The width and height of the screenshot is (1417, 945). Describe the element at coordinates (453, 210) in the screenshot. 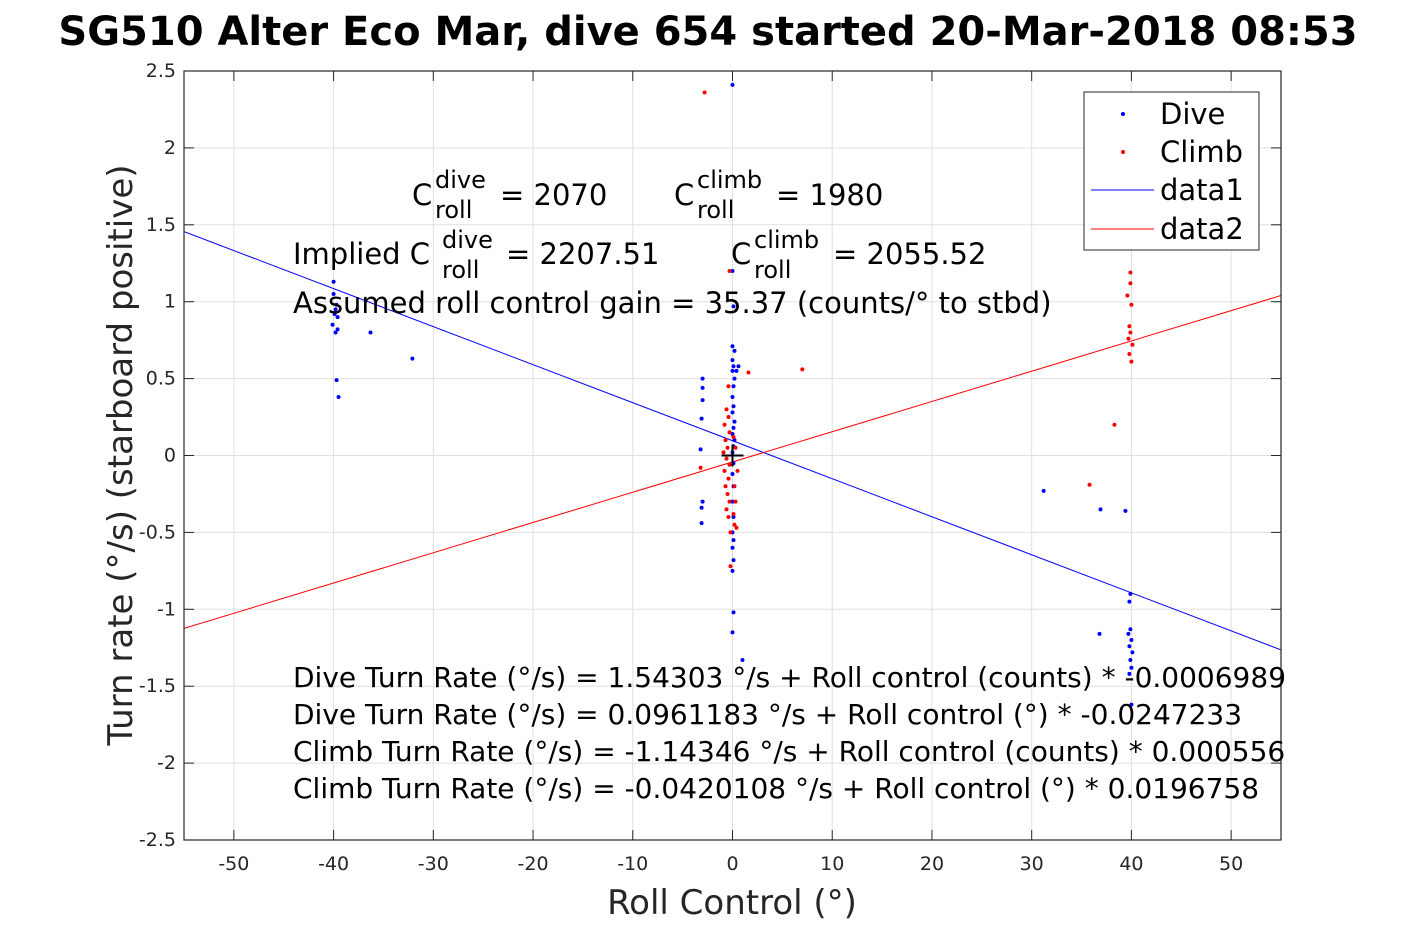

I see `c-roll-dive-sub: roll` at that location.